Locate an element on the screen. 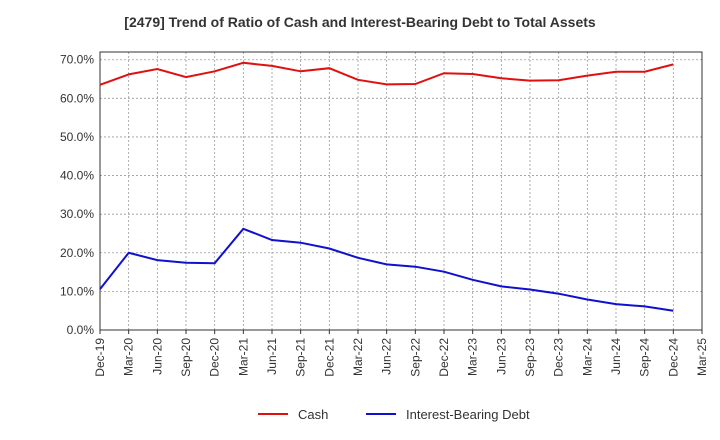 The height and width of the screenshot is (440, 720). x-tick-label: Sep-21 is located at coordinates (301, 357).